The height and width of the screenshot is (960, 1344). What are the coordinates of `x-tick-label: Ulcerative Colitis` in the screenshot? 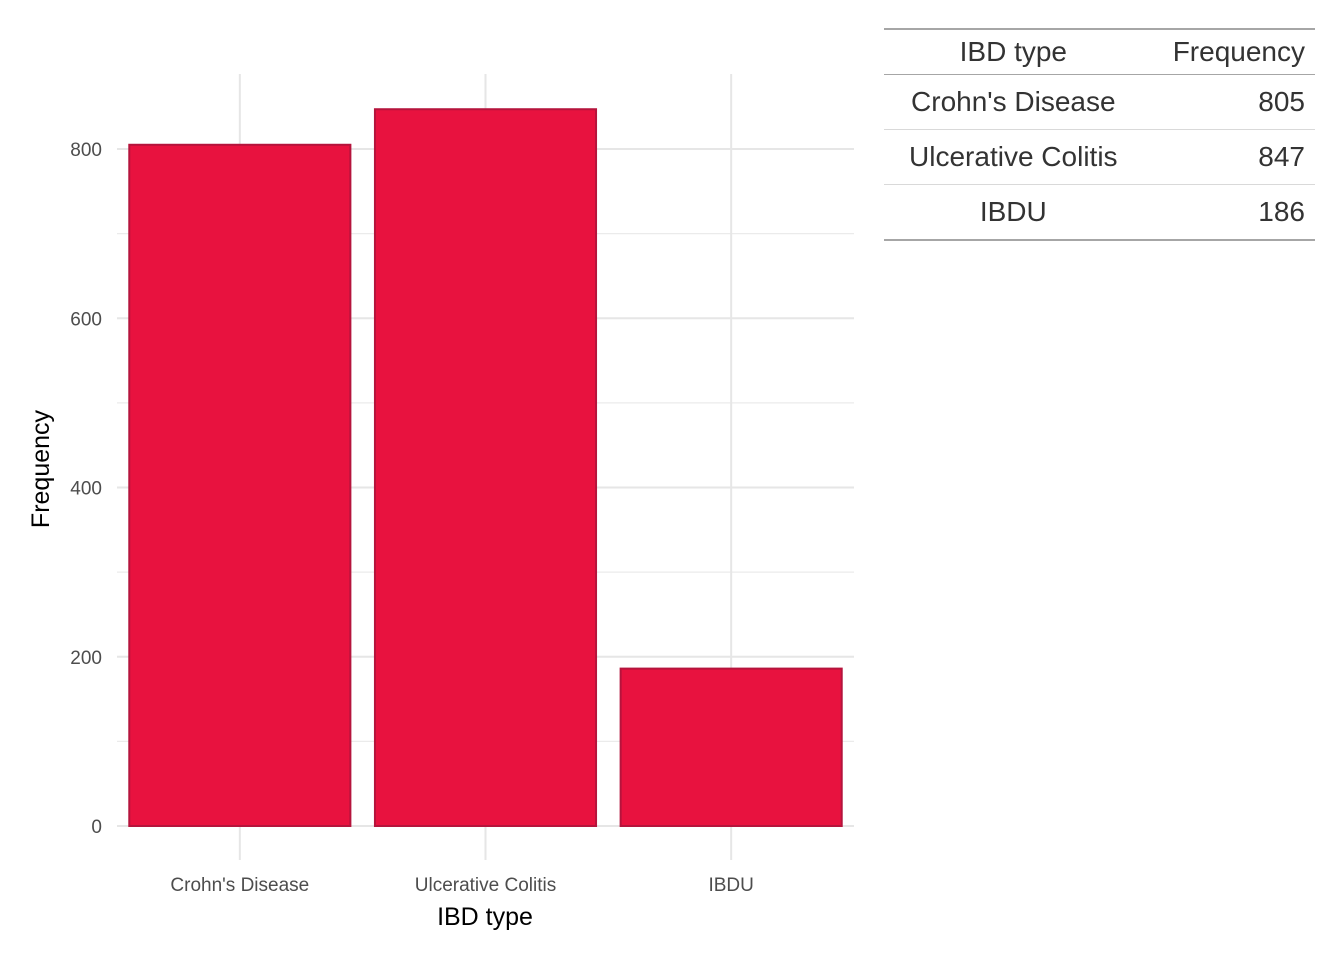 It's located at (485, 885).